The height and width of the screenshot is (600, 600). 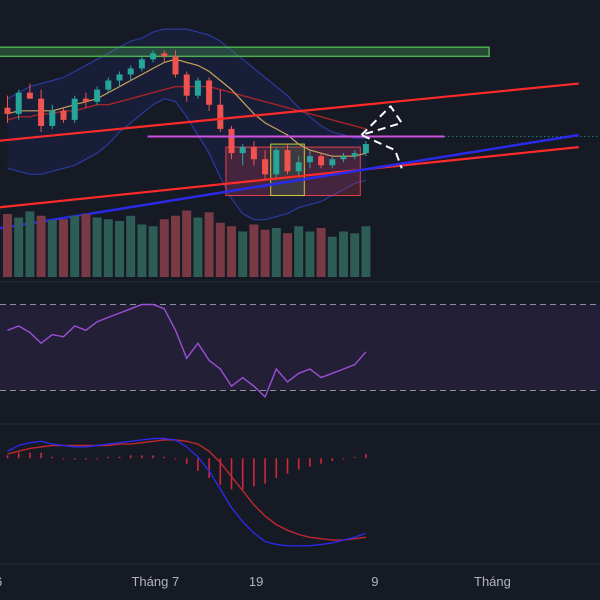 I want to click on time-axis: 6 Tháng 7 19 9 Tháng, so click(x=255, y=581).